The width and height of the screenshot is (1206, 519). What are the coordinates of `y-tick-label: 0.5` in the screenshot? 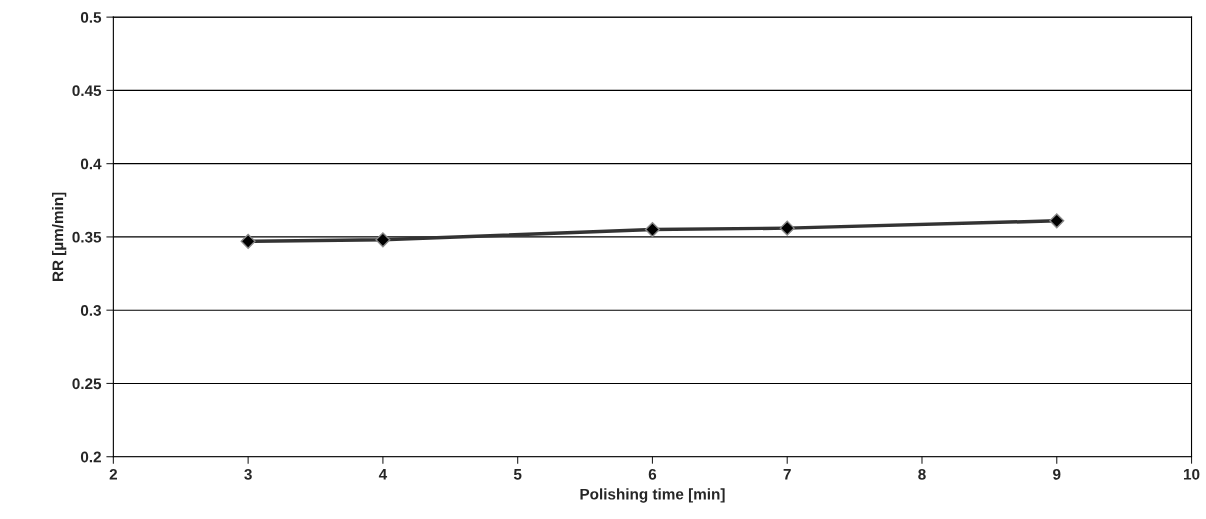 It's located at (91, 17).